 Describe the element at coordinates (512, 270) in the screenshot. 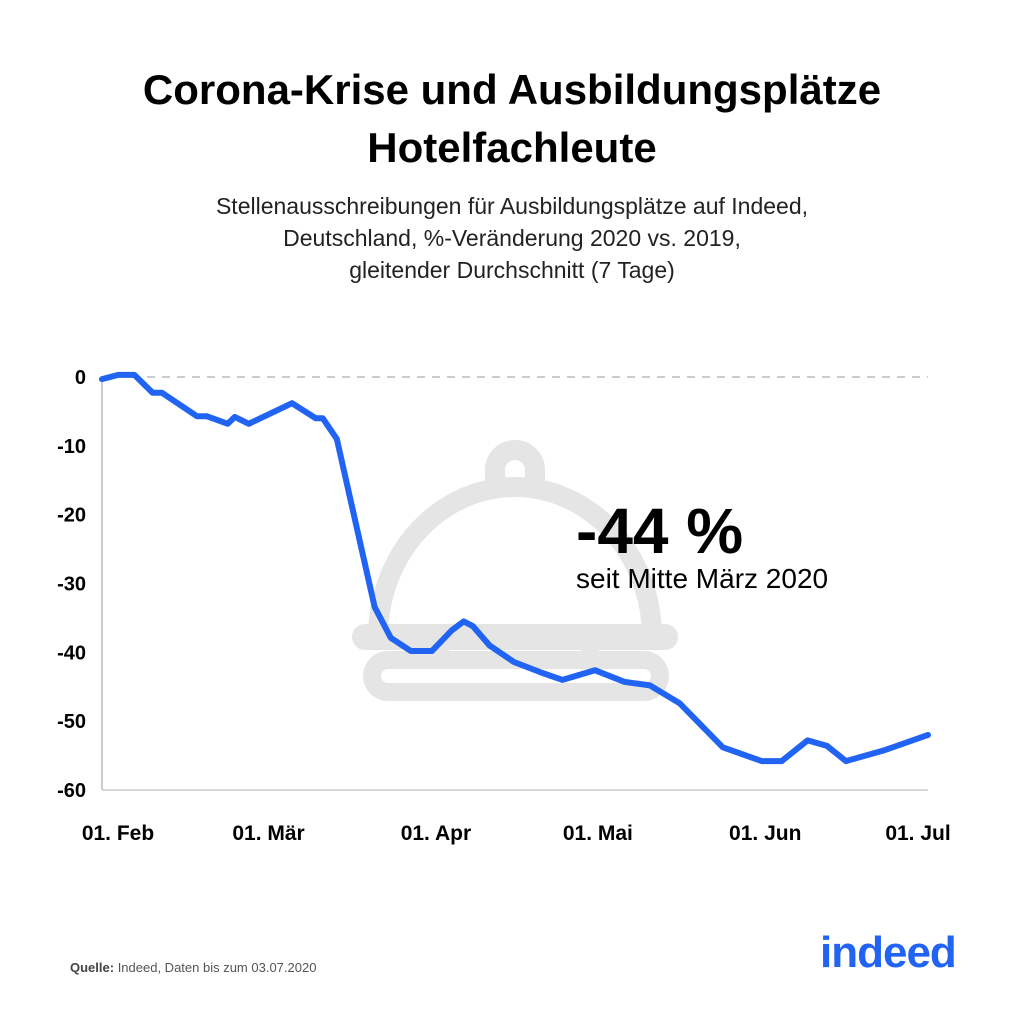

I see `subtitle-line3: gleitender Durchschnitt (7 Tage)` at that location.